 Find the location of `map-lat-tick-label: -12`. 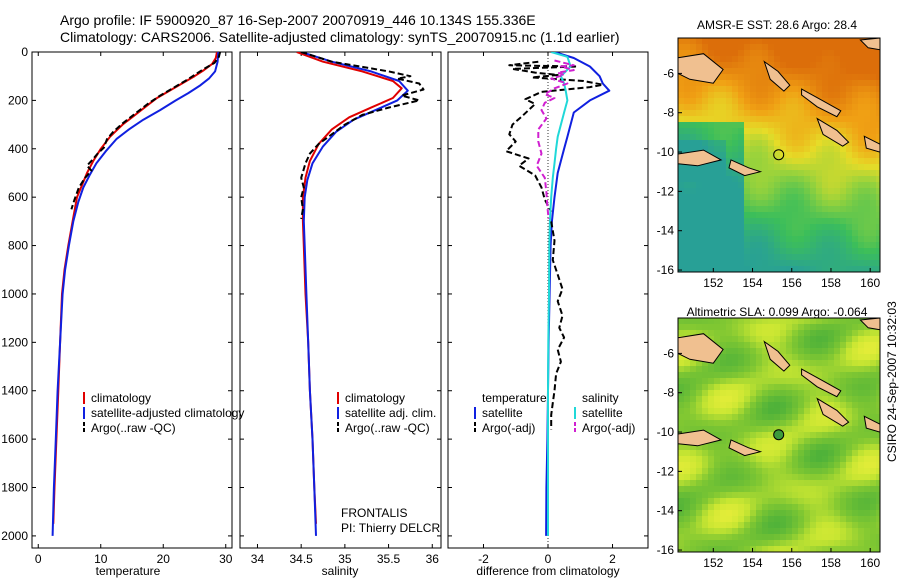

map-lat-tick-label: -12 is located at coordinates (666, 471).